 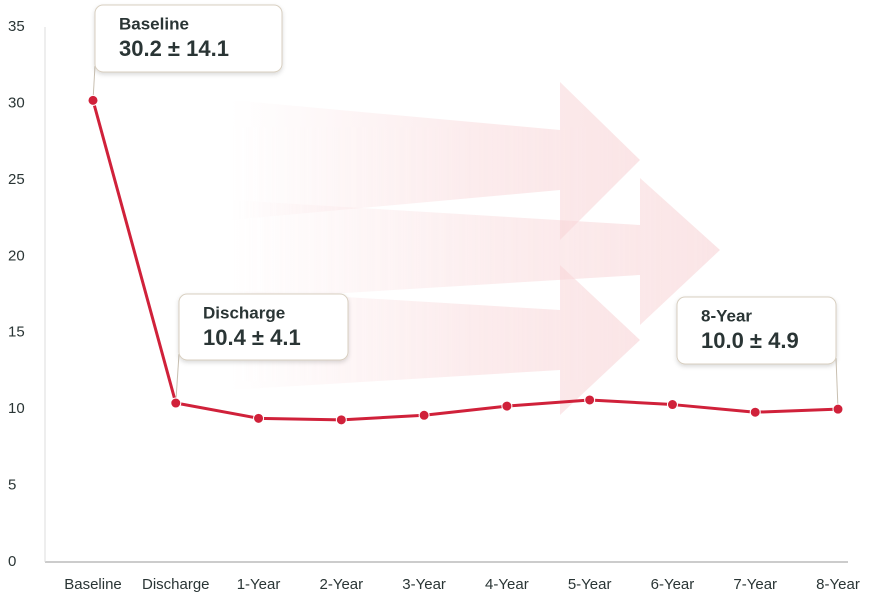 What do you see at coordinates (16, 408) in the screenshot?
I see `y-tick-label: 10` at bounding box center [16, 408].